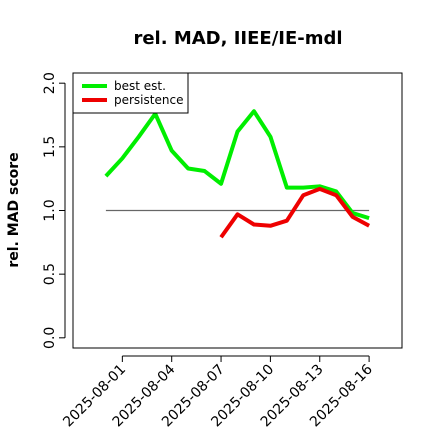 The image size is (440, 440). What do you see at coordinates (148, 100) in the screenshot?
I see `legend-label: persistence` at bounding box center [148, 100].